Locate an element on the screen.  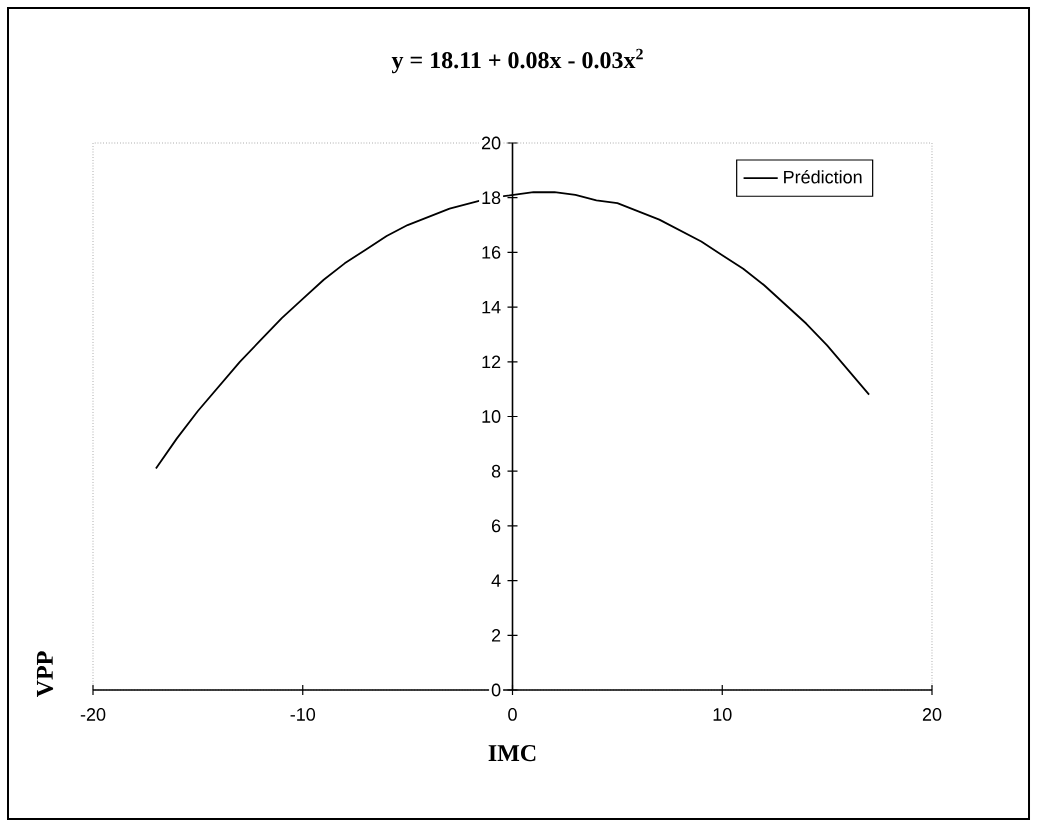
y-tick-label: 4 is located at coordinates (496, 580).